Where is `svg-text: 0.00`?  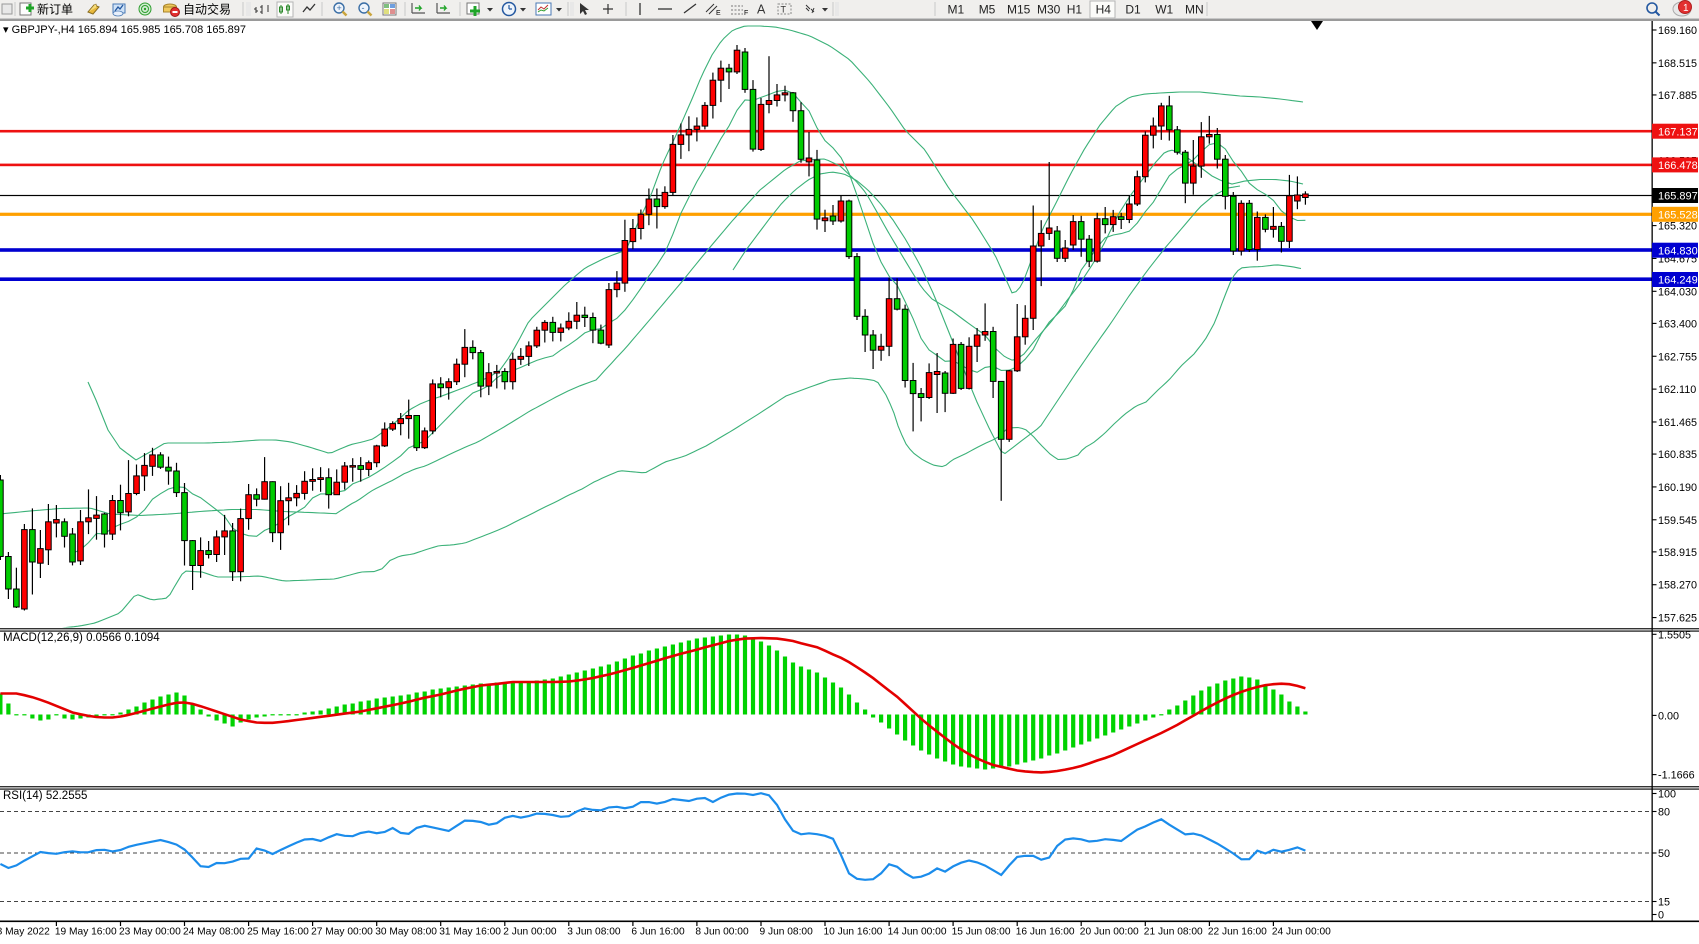 svg-text: 0.00 is located at coordinates (1668, 716).